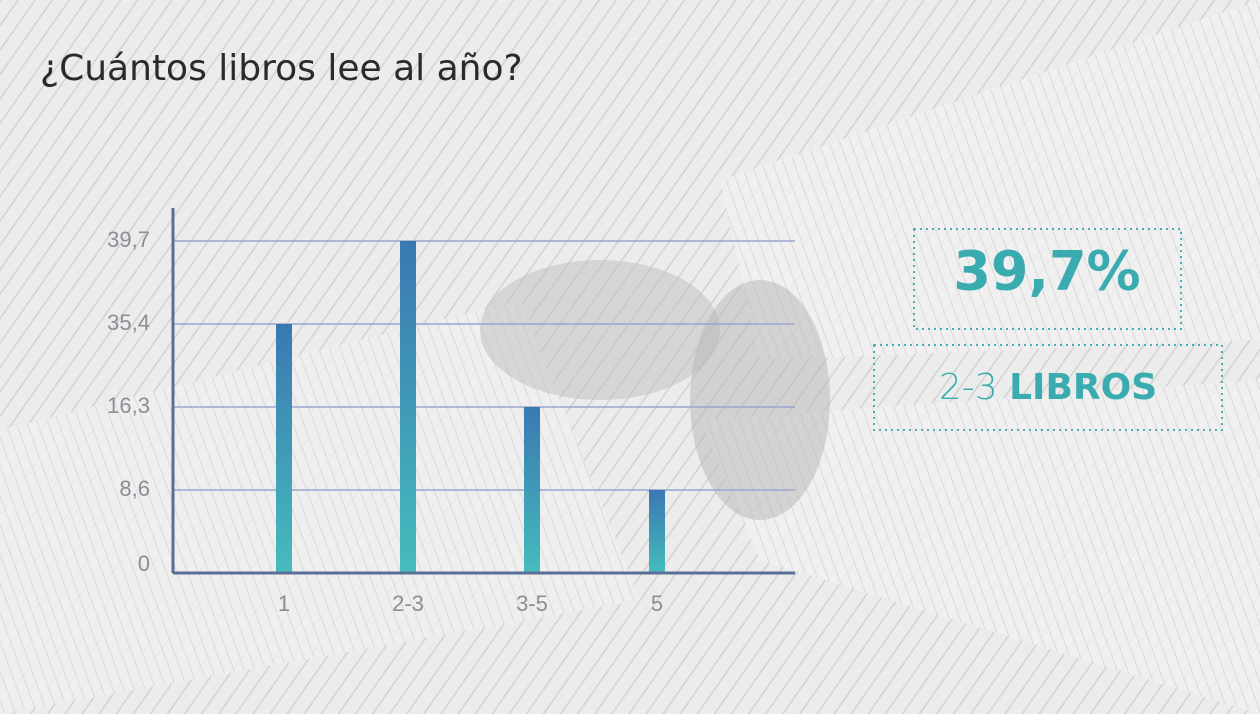 The height and width of the screenshot is (714, 1260). I want to click on y-tick-label: 0, so click(144, 563).